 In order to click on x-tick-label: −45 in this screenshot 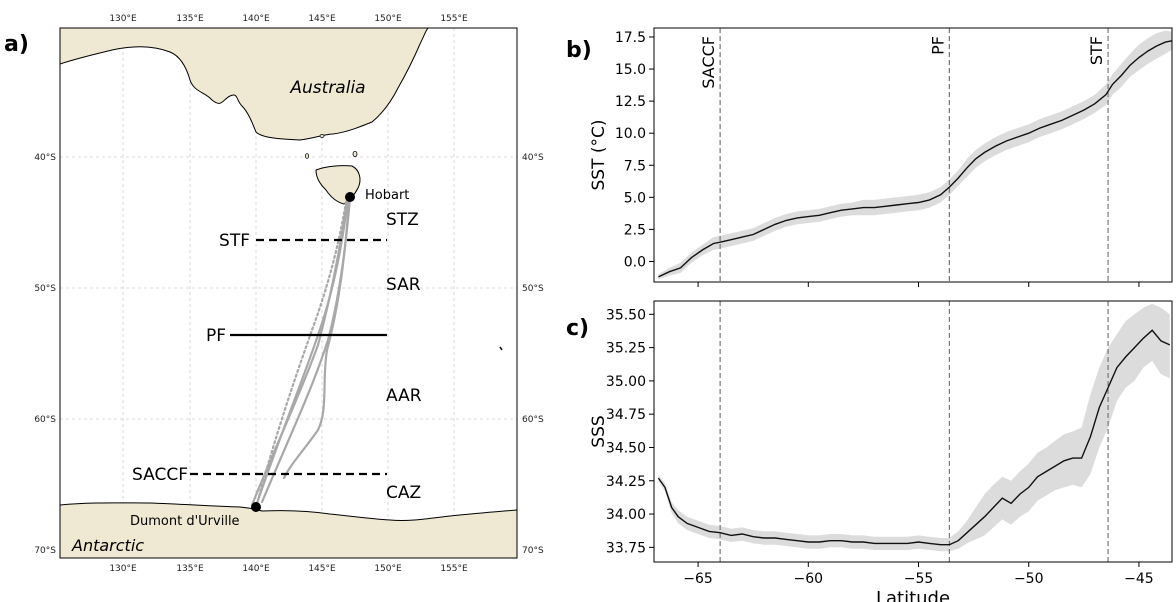, I will do `click(1139, 579)`.